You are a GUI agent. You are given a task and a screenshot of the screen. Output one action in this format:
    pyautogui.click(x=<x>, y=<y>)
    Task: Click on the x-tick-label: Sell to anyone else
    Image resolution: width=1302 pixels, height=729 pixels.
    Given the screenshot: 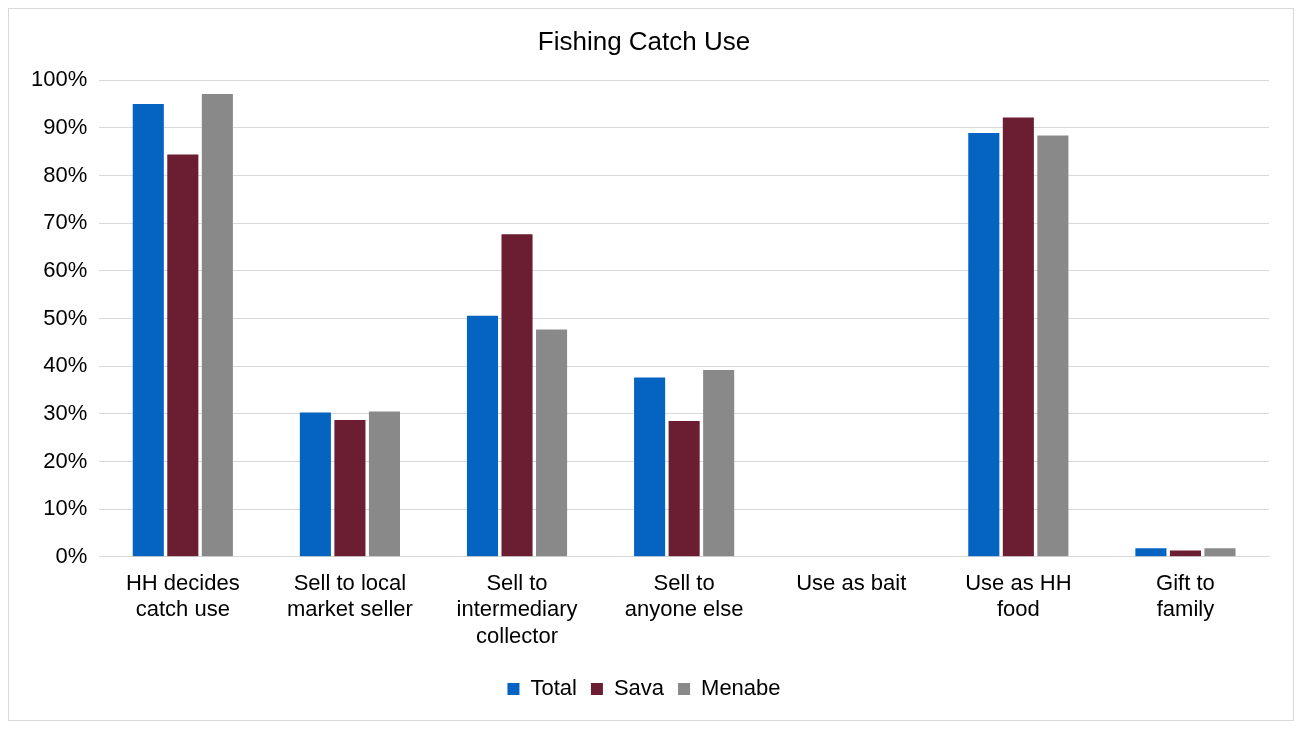 What is the action you would take?
    pyautogui.click(x=684, y=596)
    